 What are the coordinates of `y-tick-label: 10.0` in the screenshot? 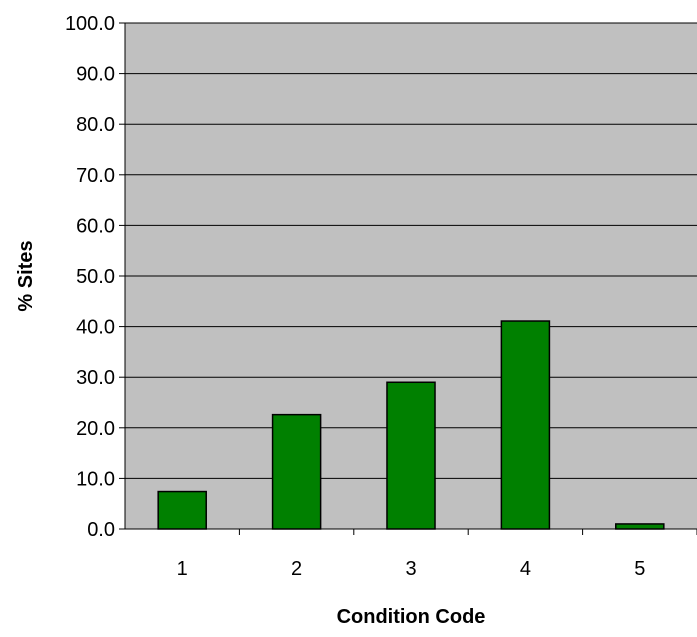 It's located at (95, 479).